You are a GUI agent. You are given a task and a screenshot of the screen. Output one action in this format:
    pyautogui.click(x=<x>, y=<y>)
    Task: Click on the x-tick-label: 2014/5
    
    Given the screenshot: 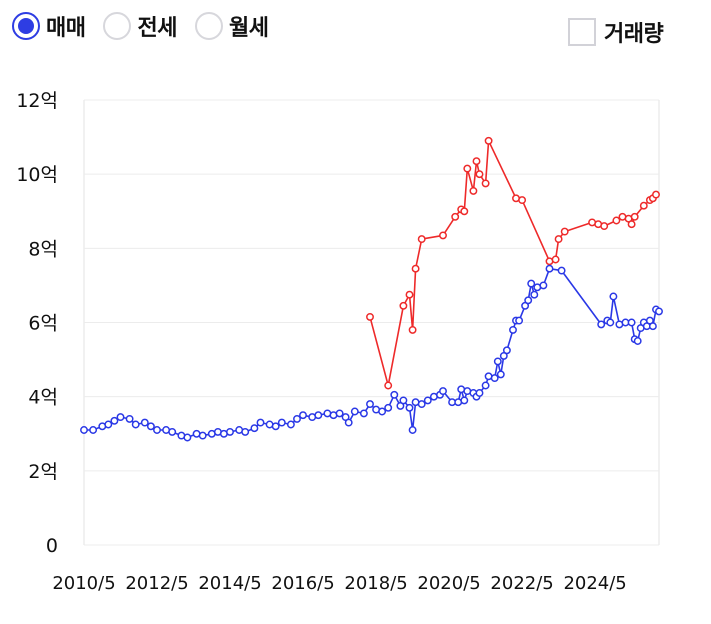 What is the action you would take?
    pyautogui.click(x=229, y=583)
    